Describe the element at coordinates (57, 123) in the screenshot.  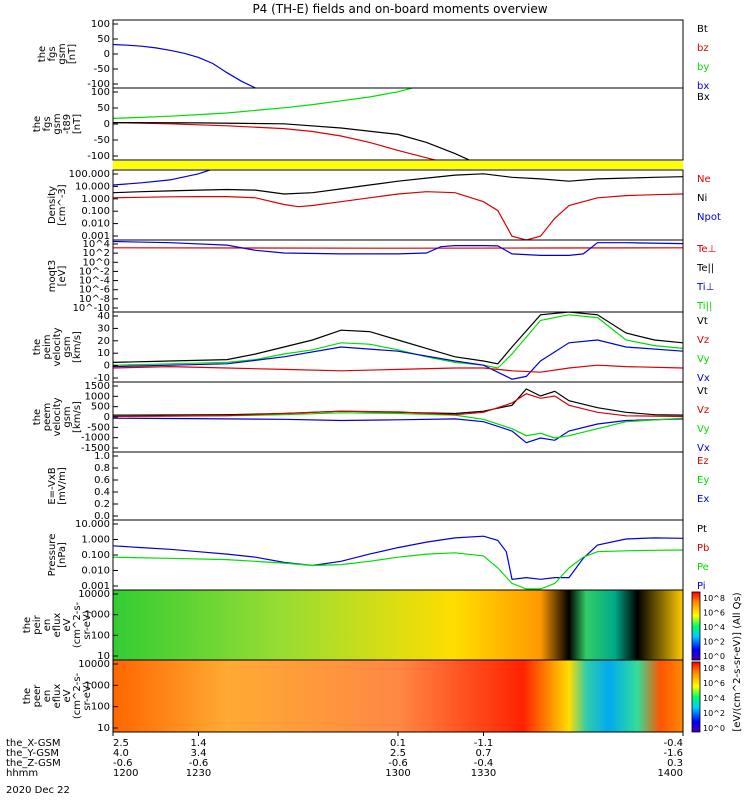
I see `y-axis-label: thefgsgsm-t89[nT]` at that location.